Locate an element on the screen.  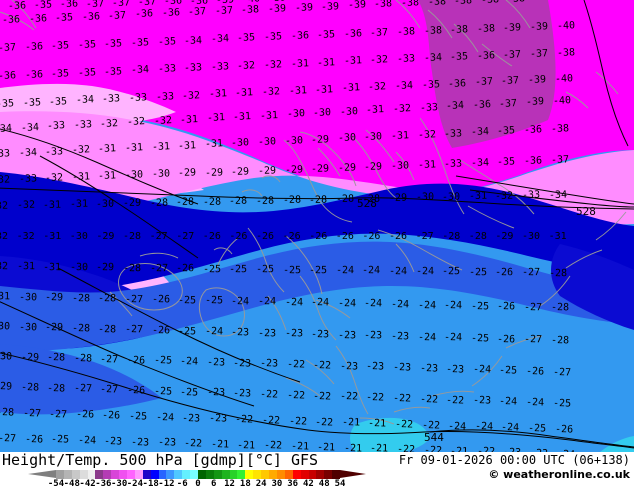
scale-tick: 36 is located at coordinates (293, 484).